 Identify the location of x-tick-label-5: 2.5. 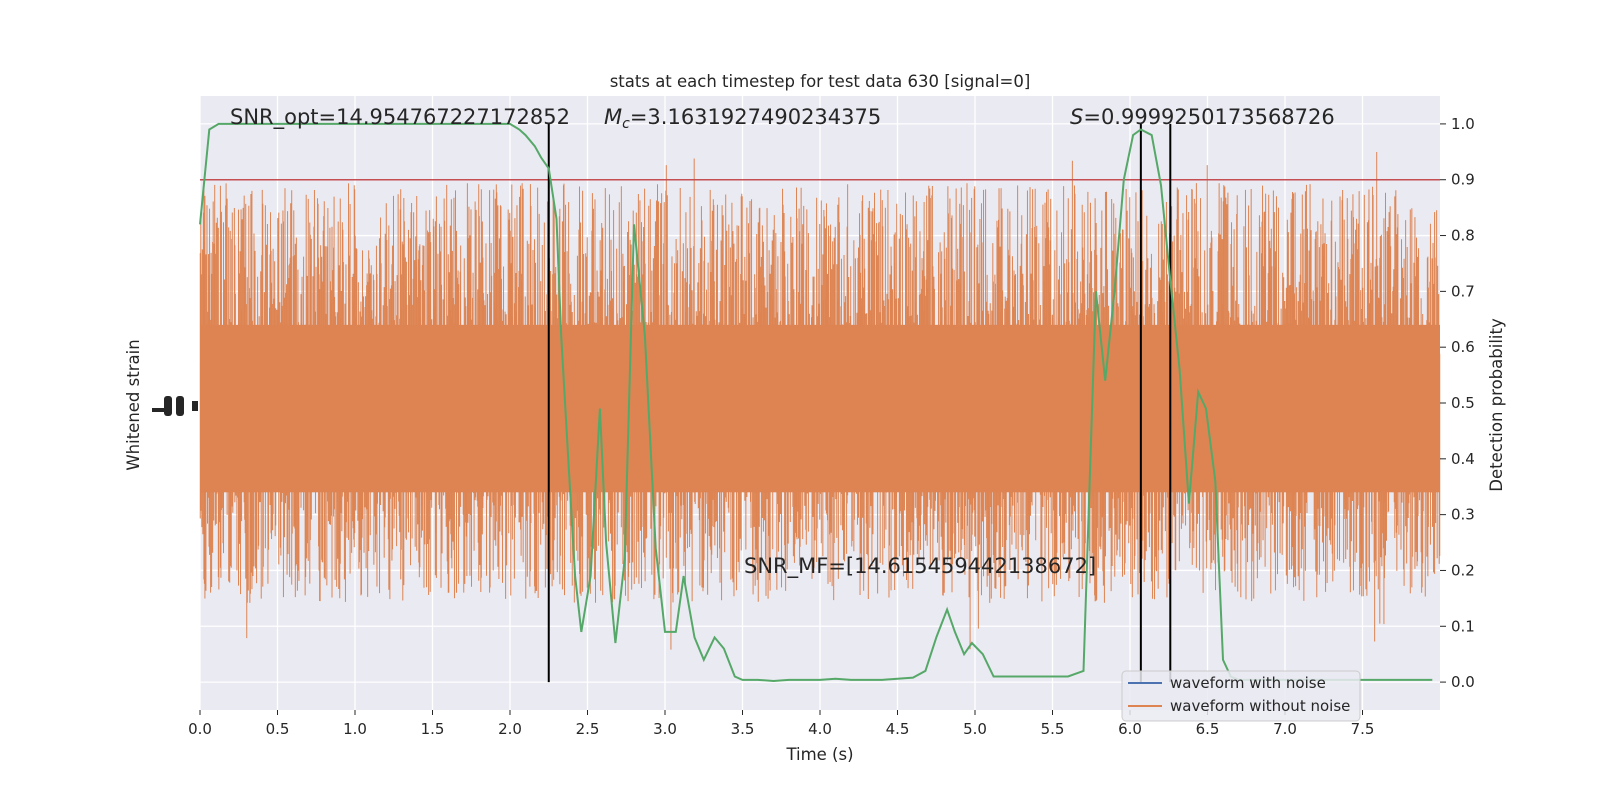
(588, 729).